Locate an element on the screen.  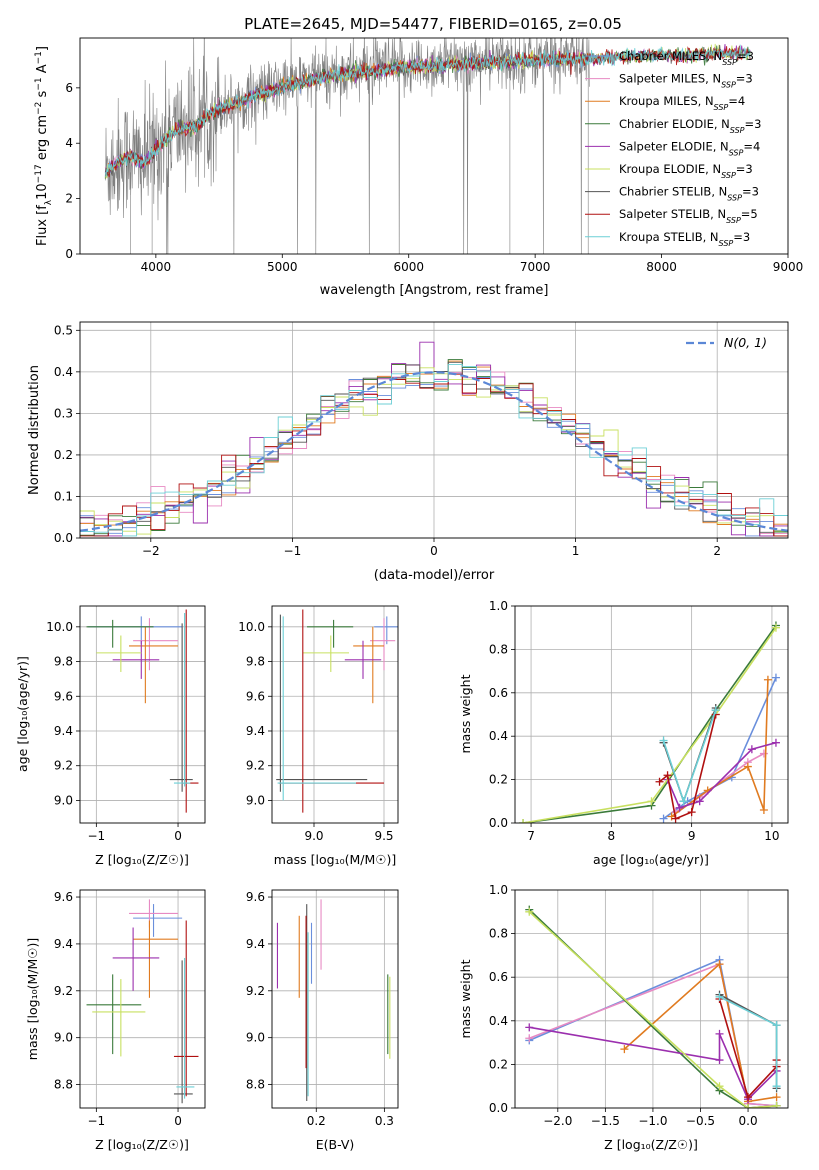
legend-entry: Chabrier STELIB, NSSP=3 is located at coordinates (689, 194).